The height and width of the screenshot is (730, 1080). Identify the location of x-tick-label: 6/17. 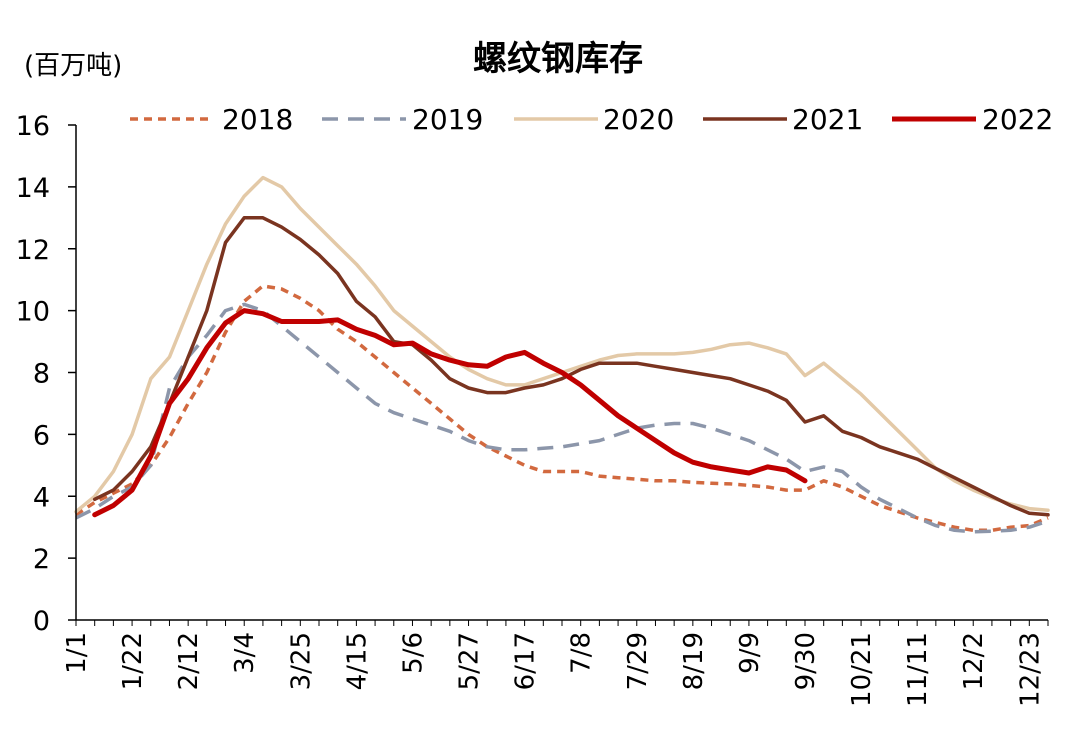
(526, 661).